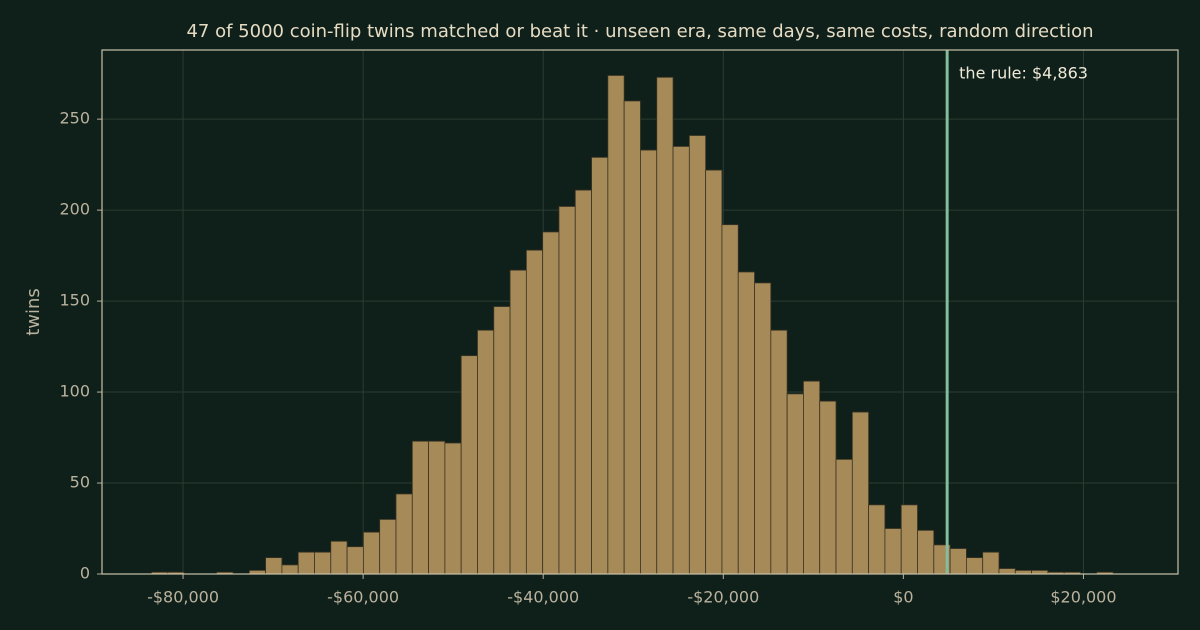  I want to click on y-tick-label: 150, so click(74, 300).